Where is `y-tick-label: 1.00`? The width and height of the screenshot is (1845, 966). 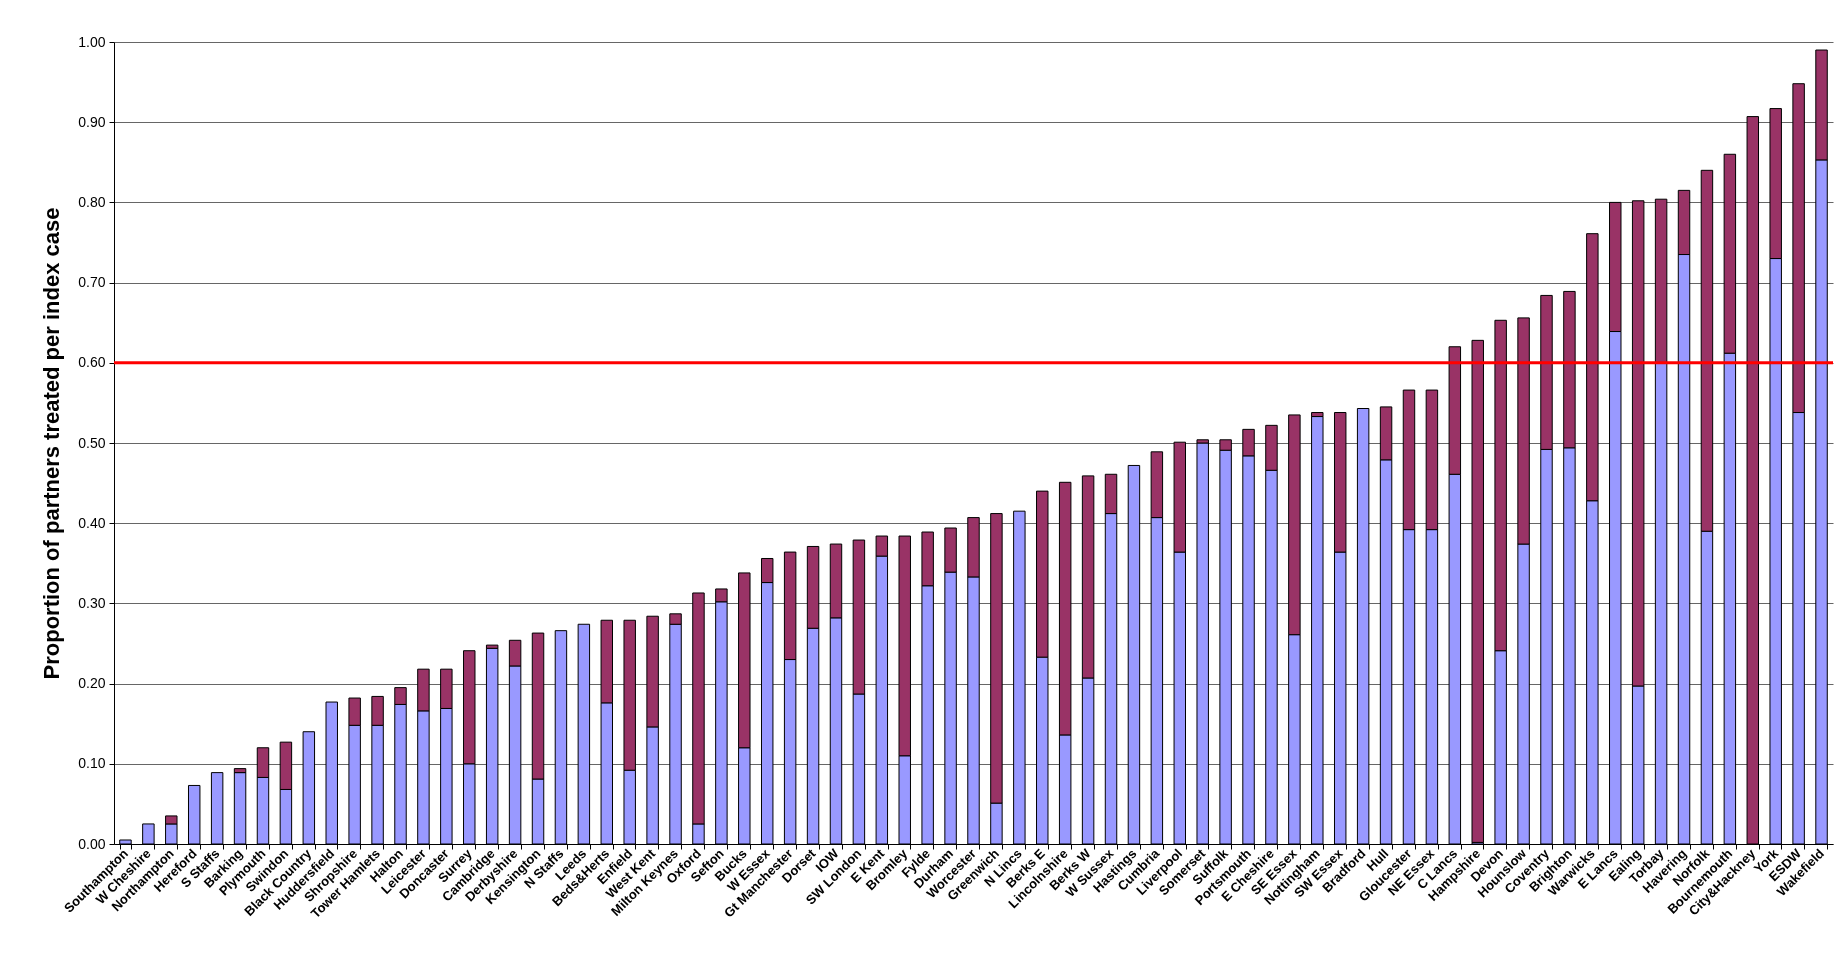 y-tick-label: 1.00 is located at coordinates (92, 41).